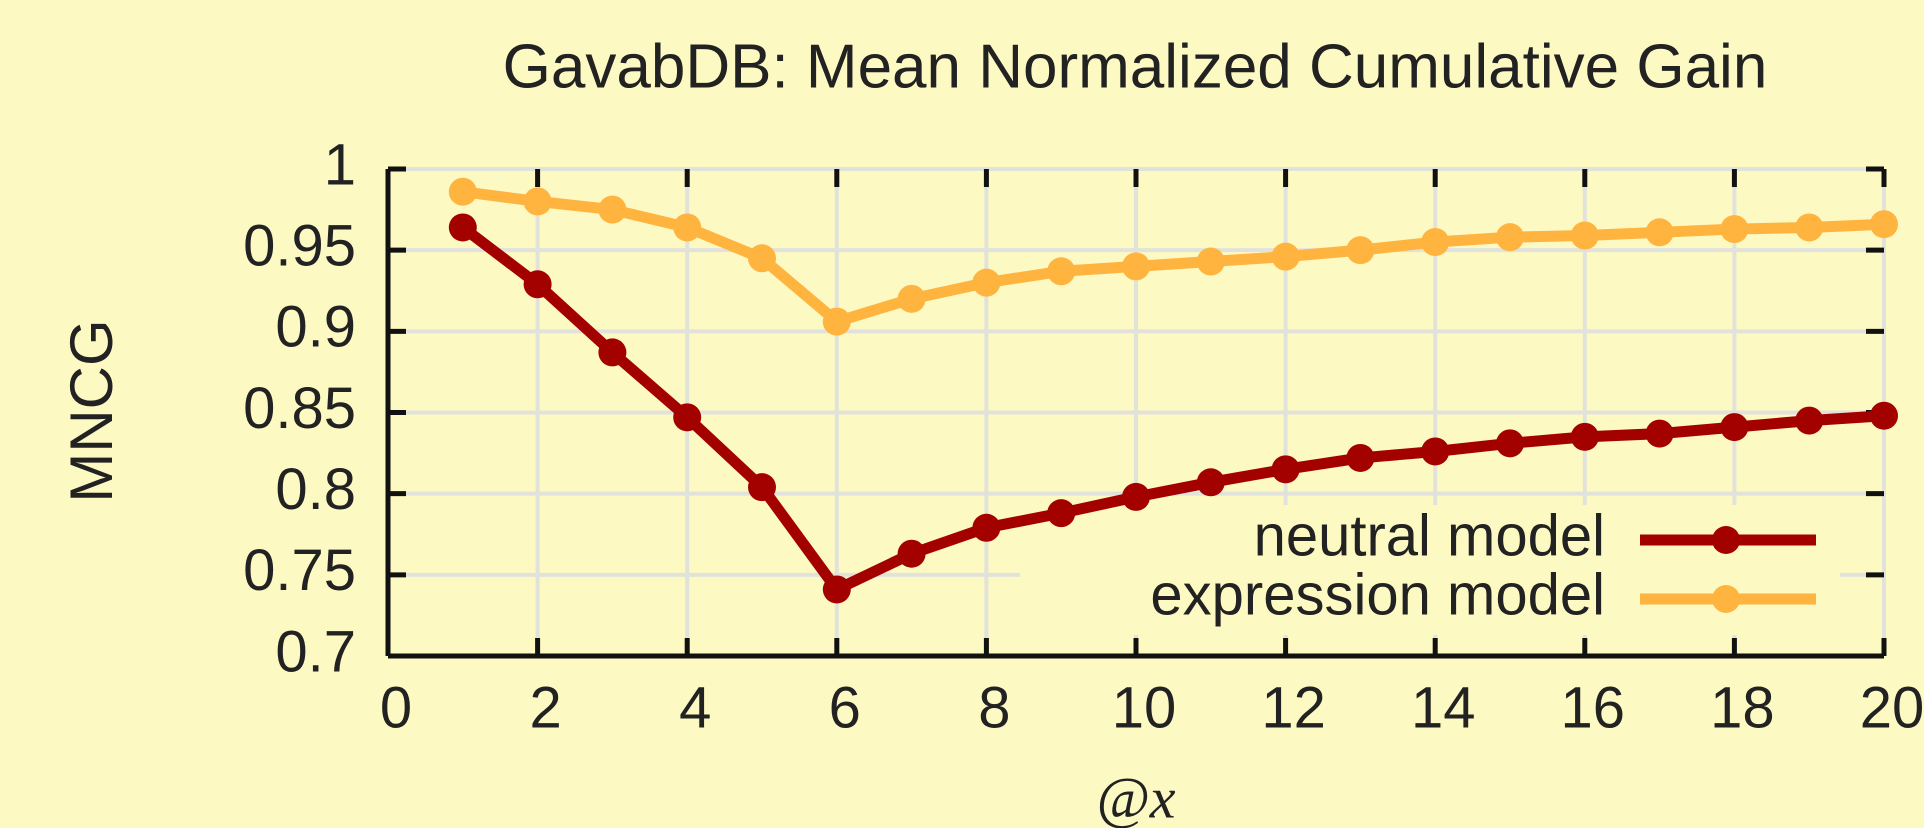 The height and width of the screenshot is (828, 1924). Describe the element at coordinates (396, 707) in the screenshot. I see `x-tick-label: 0` at that location.